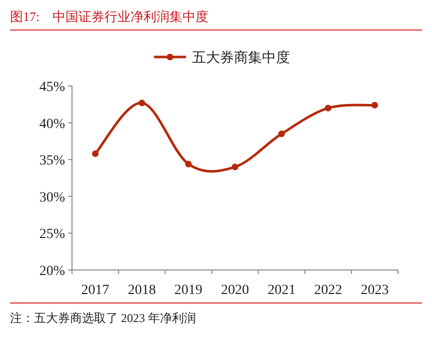  What do you see at coordinates (188, 290) in the screenshot?
I see `x-tick-label: 2019` at bounding box center [188, 290].